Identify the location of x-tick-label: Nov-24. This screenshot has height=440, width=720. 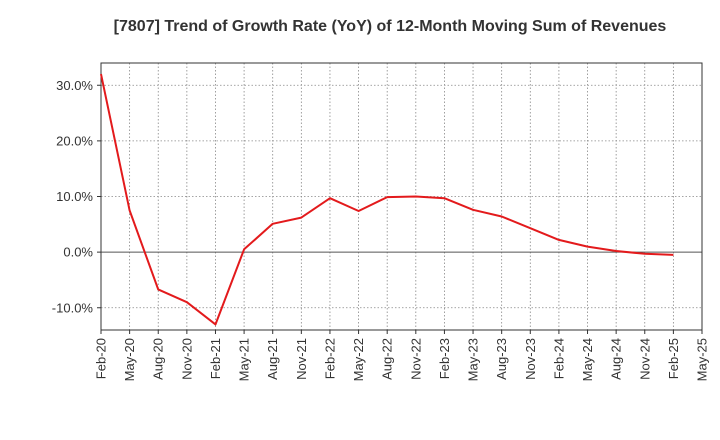
(644, 359).